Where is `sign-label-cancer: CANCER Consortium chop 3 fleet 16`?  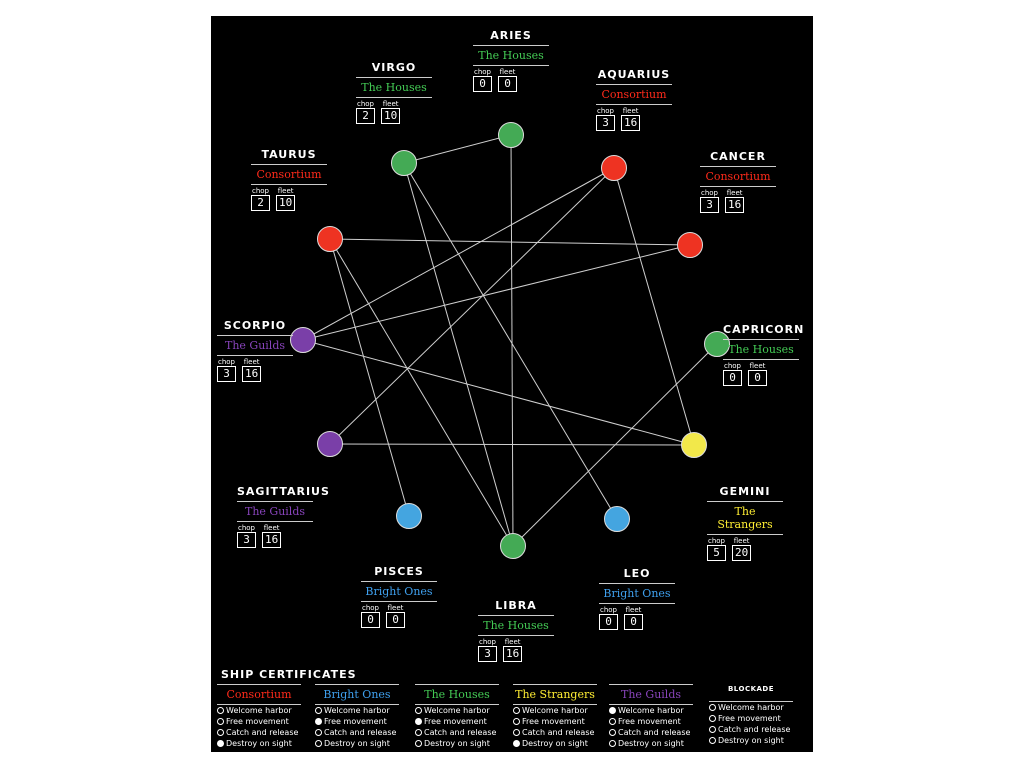 sign-label-cancer: CANCER Consortium chop 3 fleet 16 is located at coordinates (738, 179).